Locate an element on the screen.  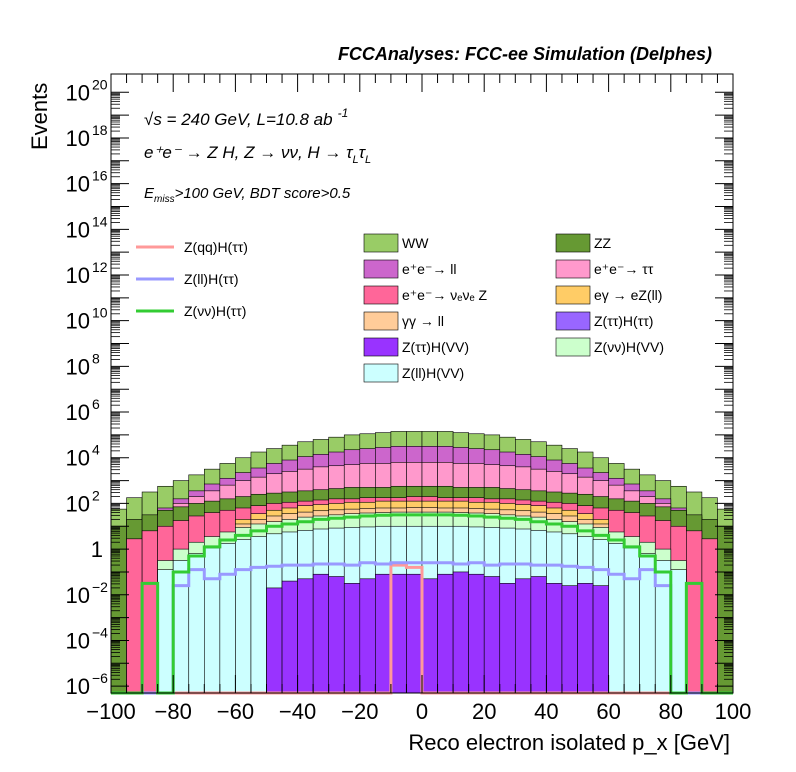
x-tick-label: 100 is located at coordinates (733, 711).